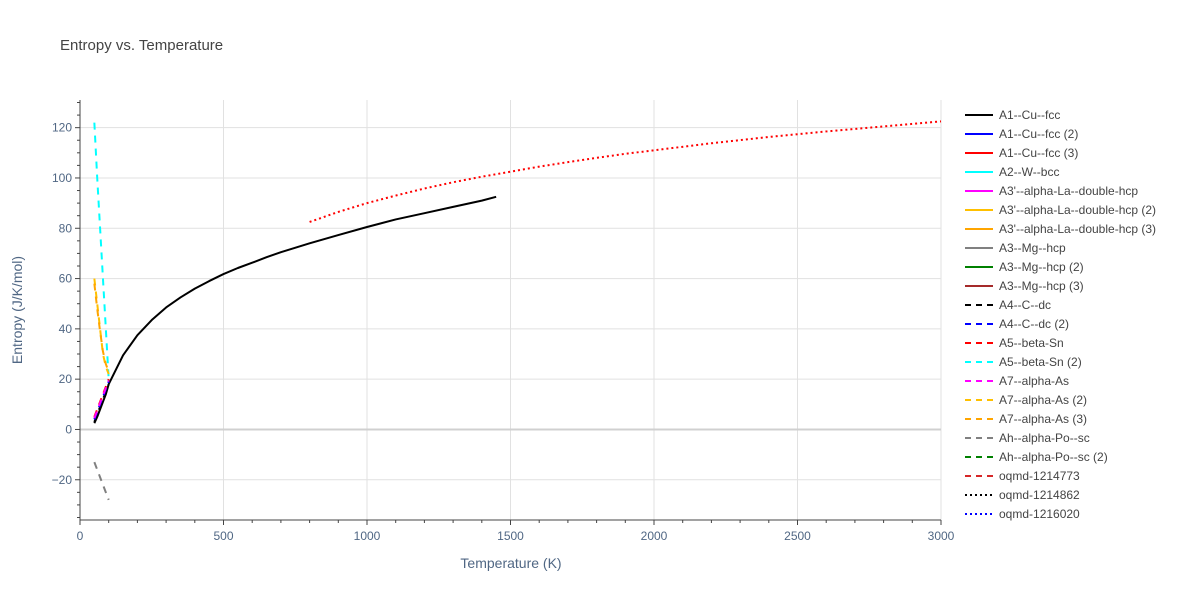  Describe the element at coordinates (1038, 153) in the screenshot. I see `legend-label: A1--Cu--fcc (3)` at that location.